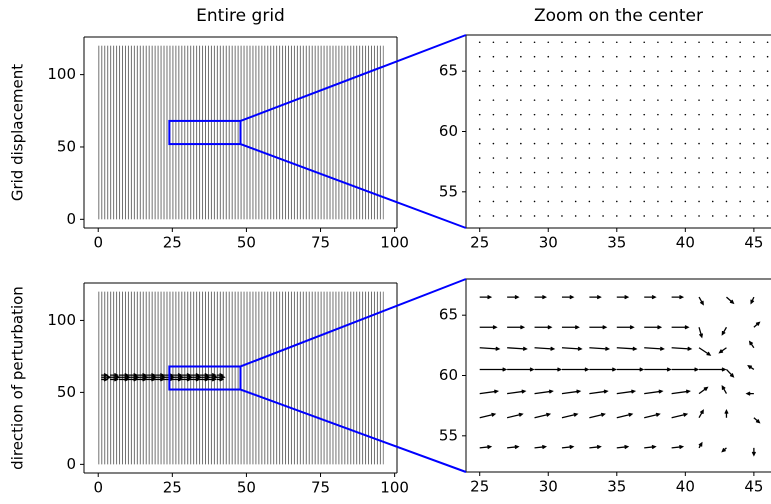  I want to click on x-tick-label: 35, so click(616, 243).